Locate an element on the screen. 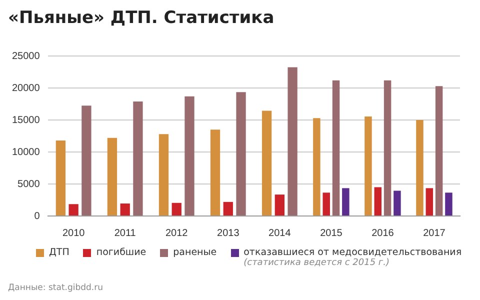  x-tick-label: 2011 is located at coordinates (125, 233).